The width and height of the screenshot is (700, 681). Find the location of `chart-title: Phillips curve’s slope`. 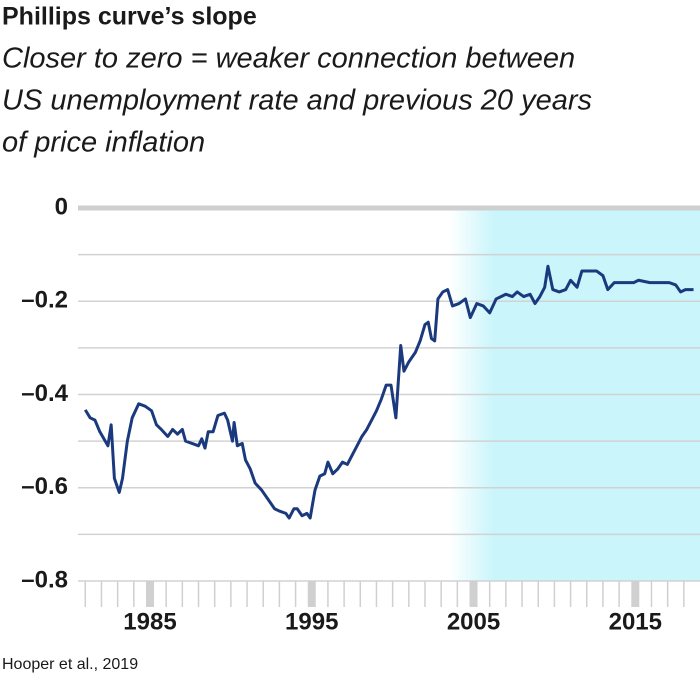

chart-title: Phillips curve’s slope is located at coordinates (129, 17).